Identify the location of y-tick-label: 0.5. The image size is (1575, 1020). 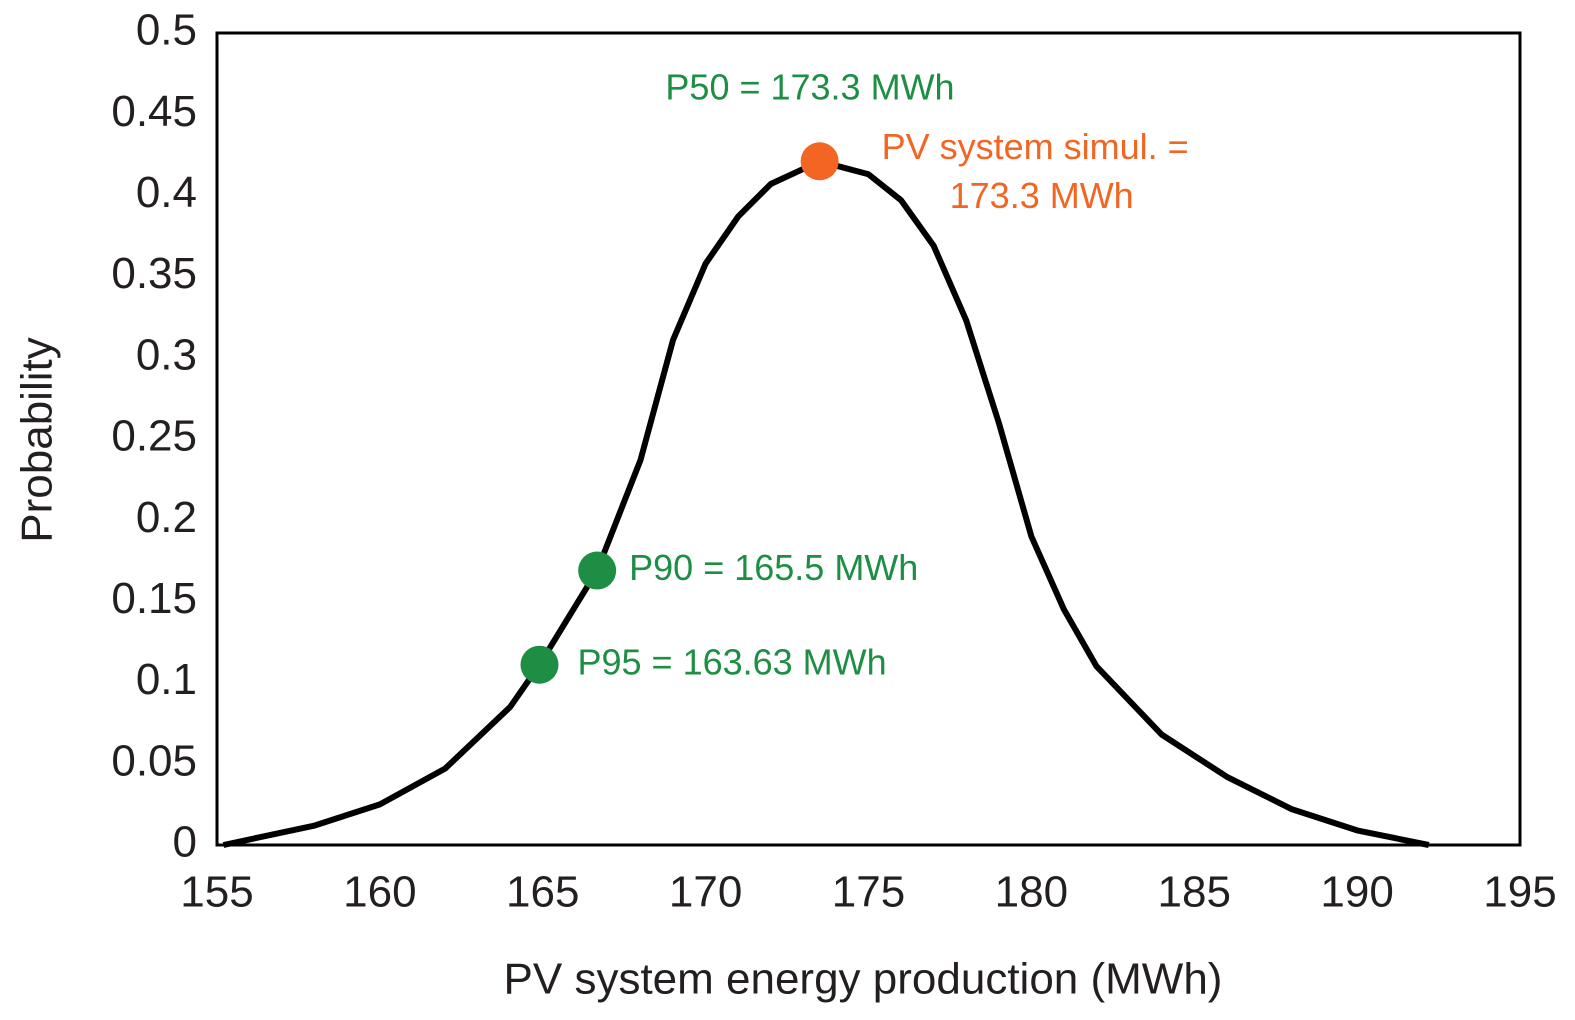
(166, 30).